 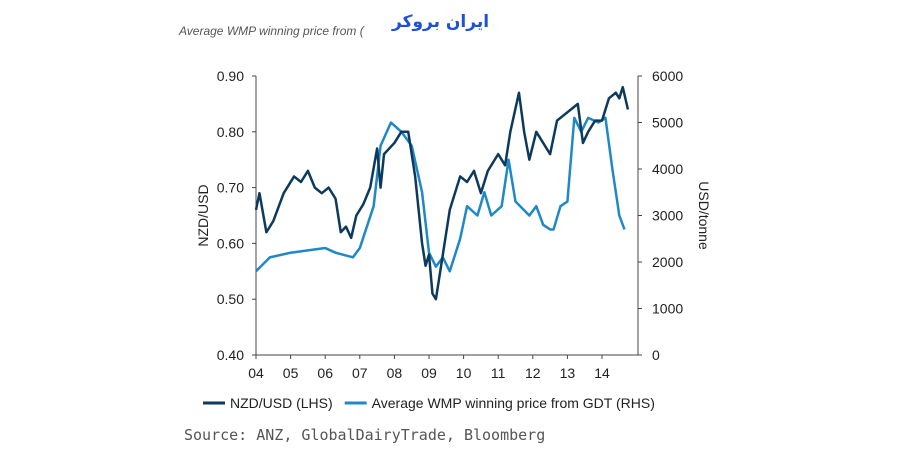 I want to click on y2-tick-label: 3000, so click(x=667, y=216).